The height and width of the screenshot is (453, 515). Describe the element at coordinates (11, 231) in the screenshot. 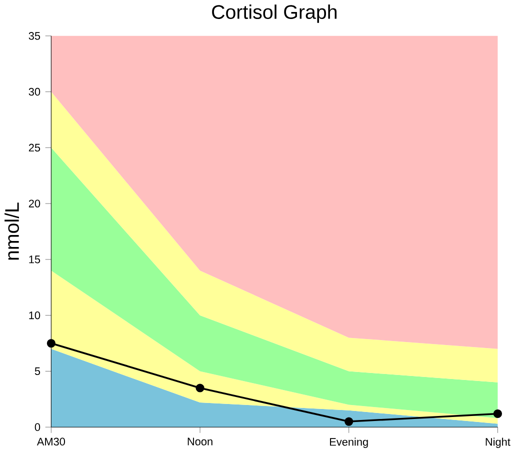

I see `y-axis-title: nmol/L` at that location.